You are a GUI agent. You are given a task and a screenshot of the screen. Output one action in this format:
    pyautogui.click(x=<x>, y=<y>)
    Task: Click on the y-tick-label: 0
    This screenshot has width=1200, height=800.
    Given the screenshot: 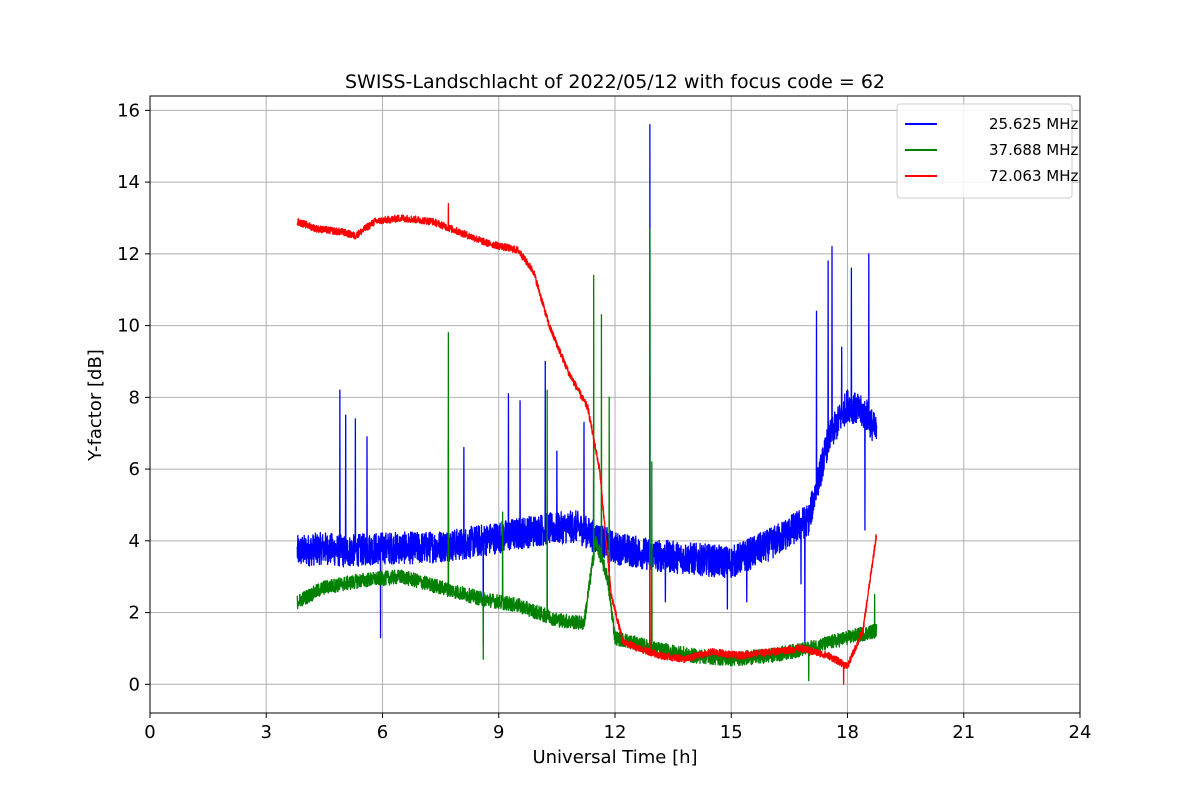 What is the action you would take?
    pyautogui.click(x=134, y=684)
    